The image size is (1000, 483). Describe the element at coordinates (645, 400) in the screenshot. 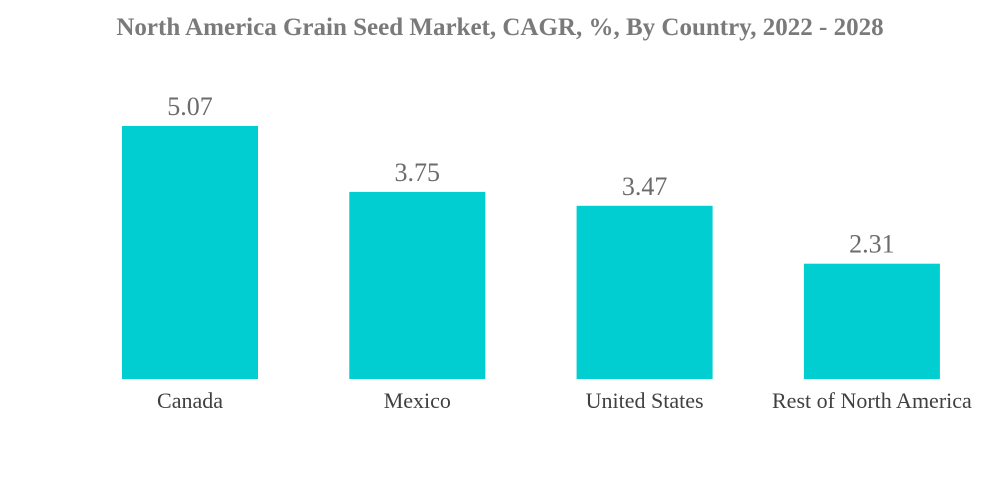

I see `x-tick-label: United States` at that location.